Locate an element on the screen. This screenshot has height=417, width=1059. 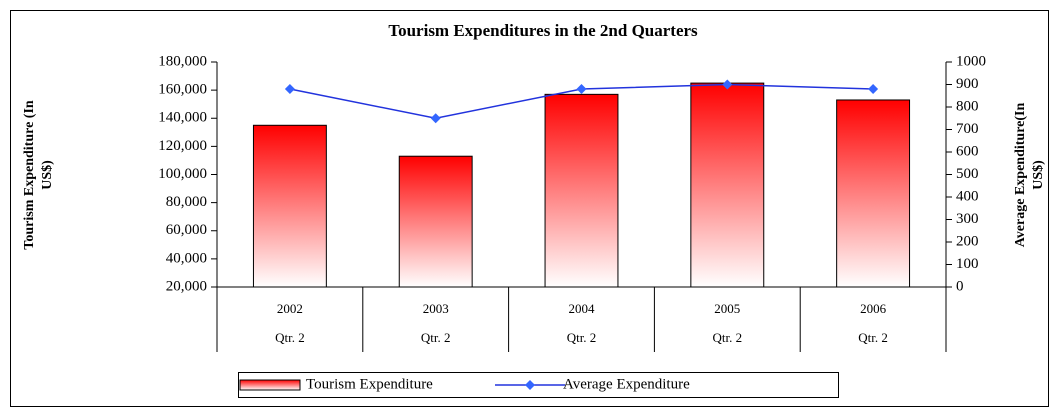
y2-tick-label: 400 is located at coordinates (967, 196).